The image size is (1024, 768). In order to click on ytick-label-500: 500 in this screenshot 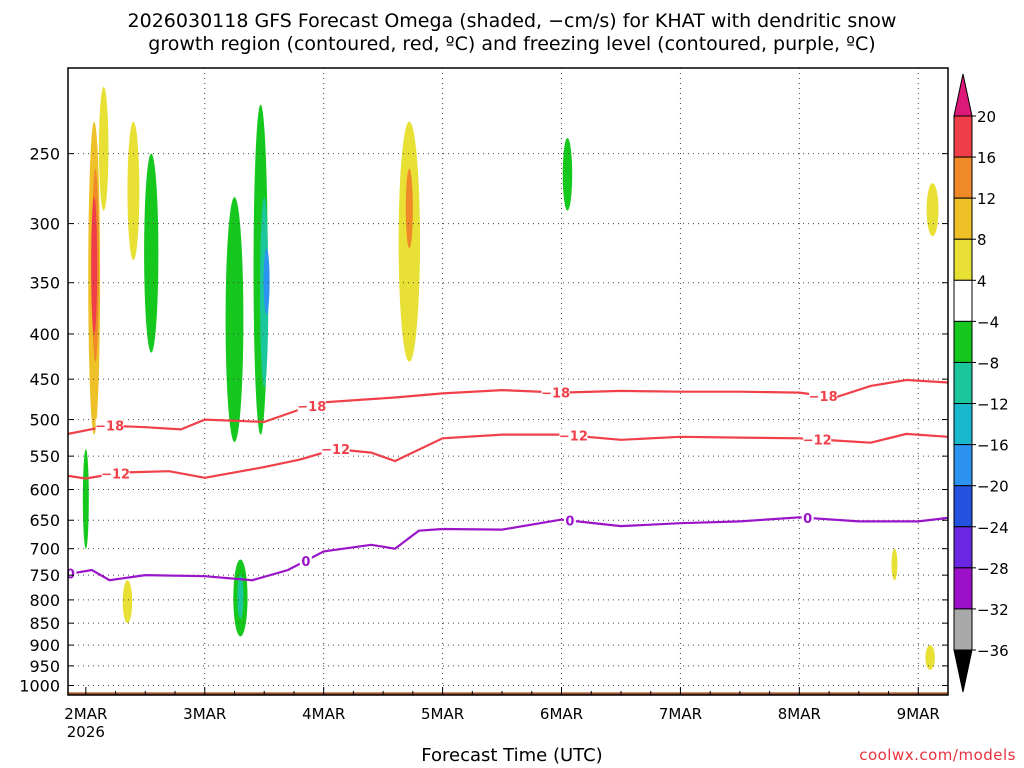, I will do `click(44, 420)`.